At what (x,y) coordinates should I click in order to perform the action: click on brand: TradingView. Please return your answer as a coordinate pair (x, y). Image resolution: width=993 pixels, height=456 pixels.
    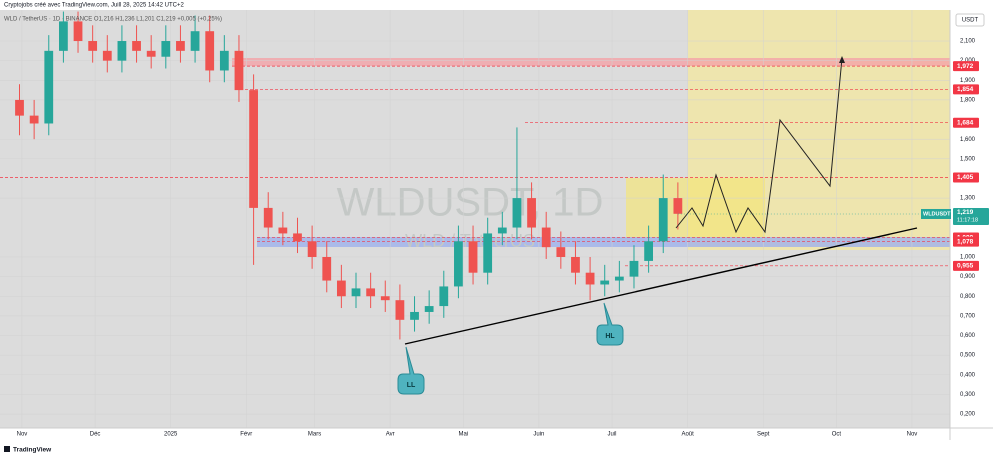
    Looking at the image, I should click on (32, 450).